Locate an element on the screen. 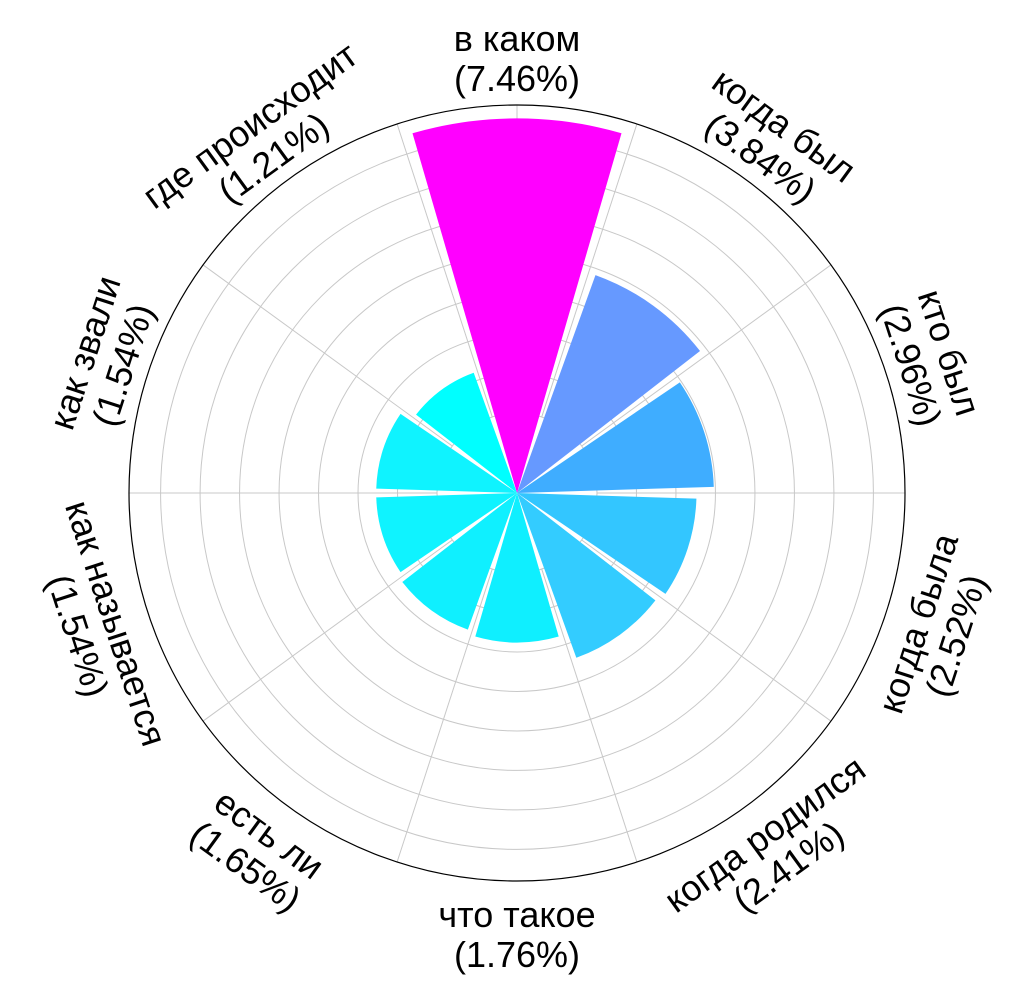  category-label-group: как звали(1.54%) is located at coordinates (101, 353).